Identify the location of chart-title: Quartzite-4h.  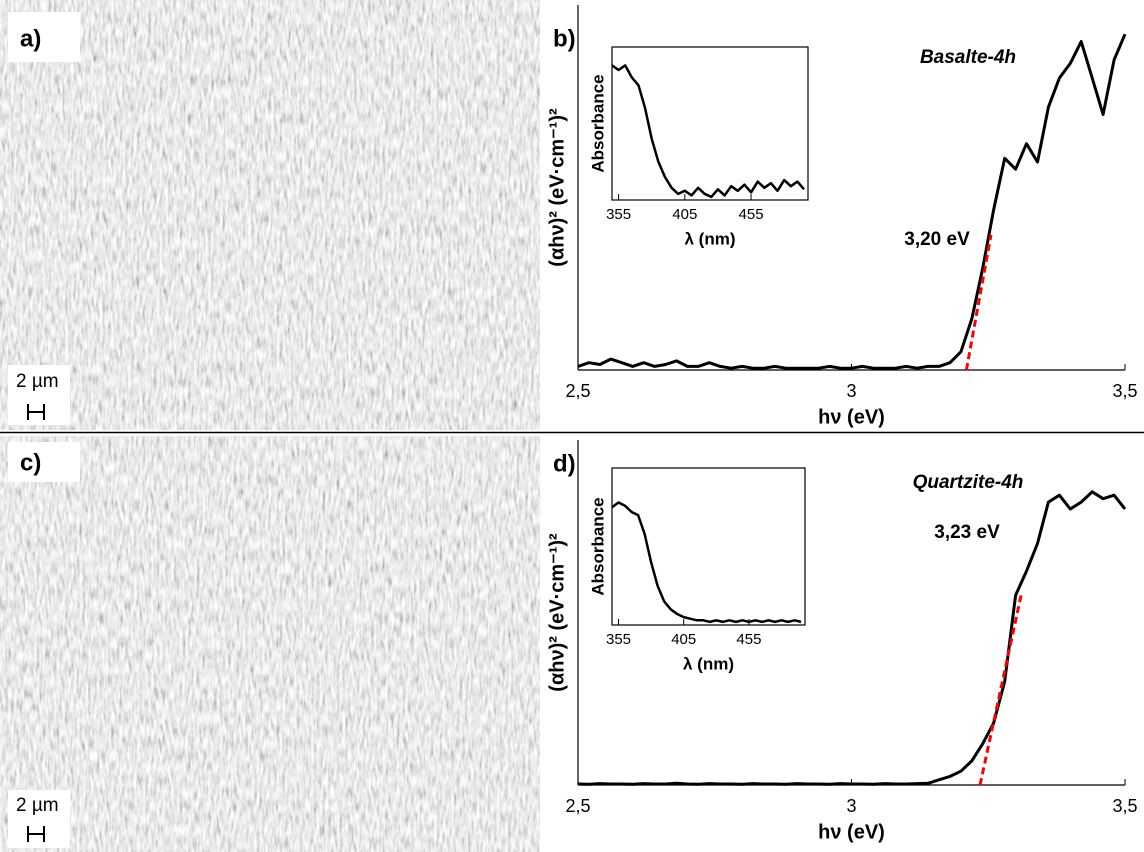
(968, 482).